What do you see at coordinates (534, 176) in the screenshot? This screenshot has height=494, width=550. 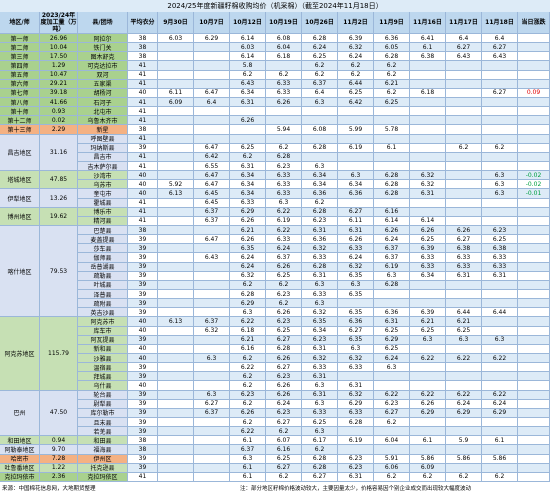 I see `change-cell: -0.02` at bounding box center [534, 176].